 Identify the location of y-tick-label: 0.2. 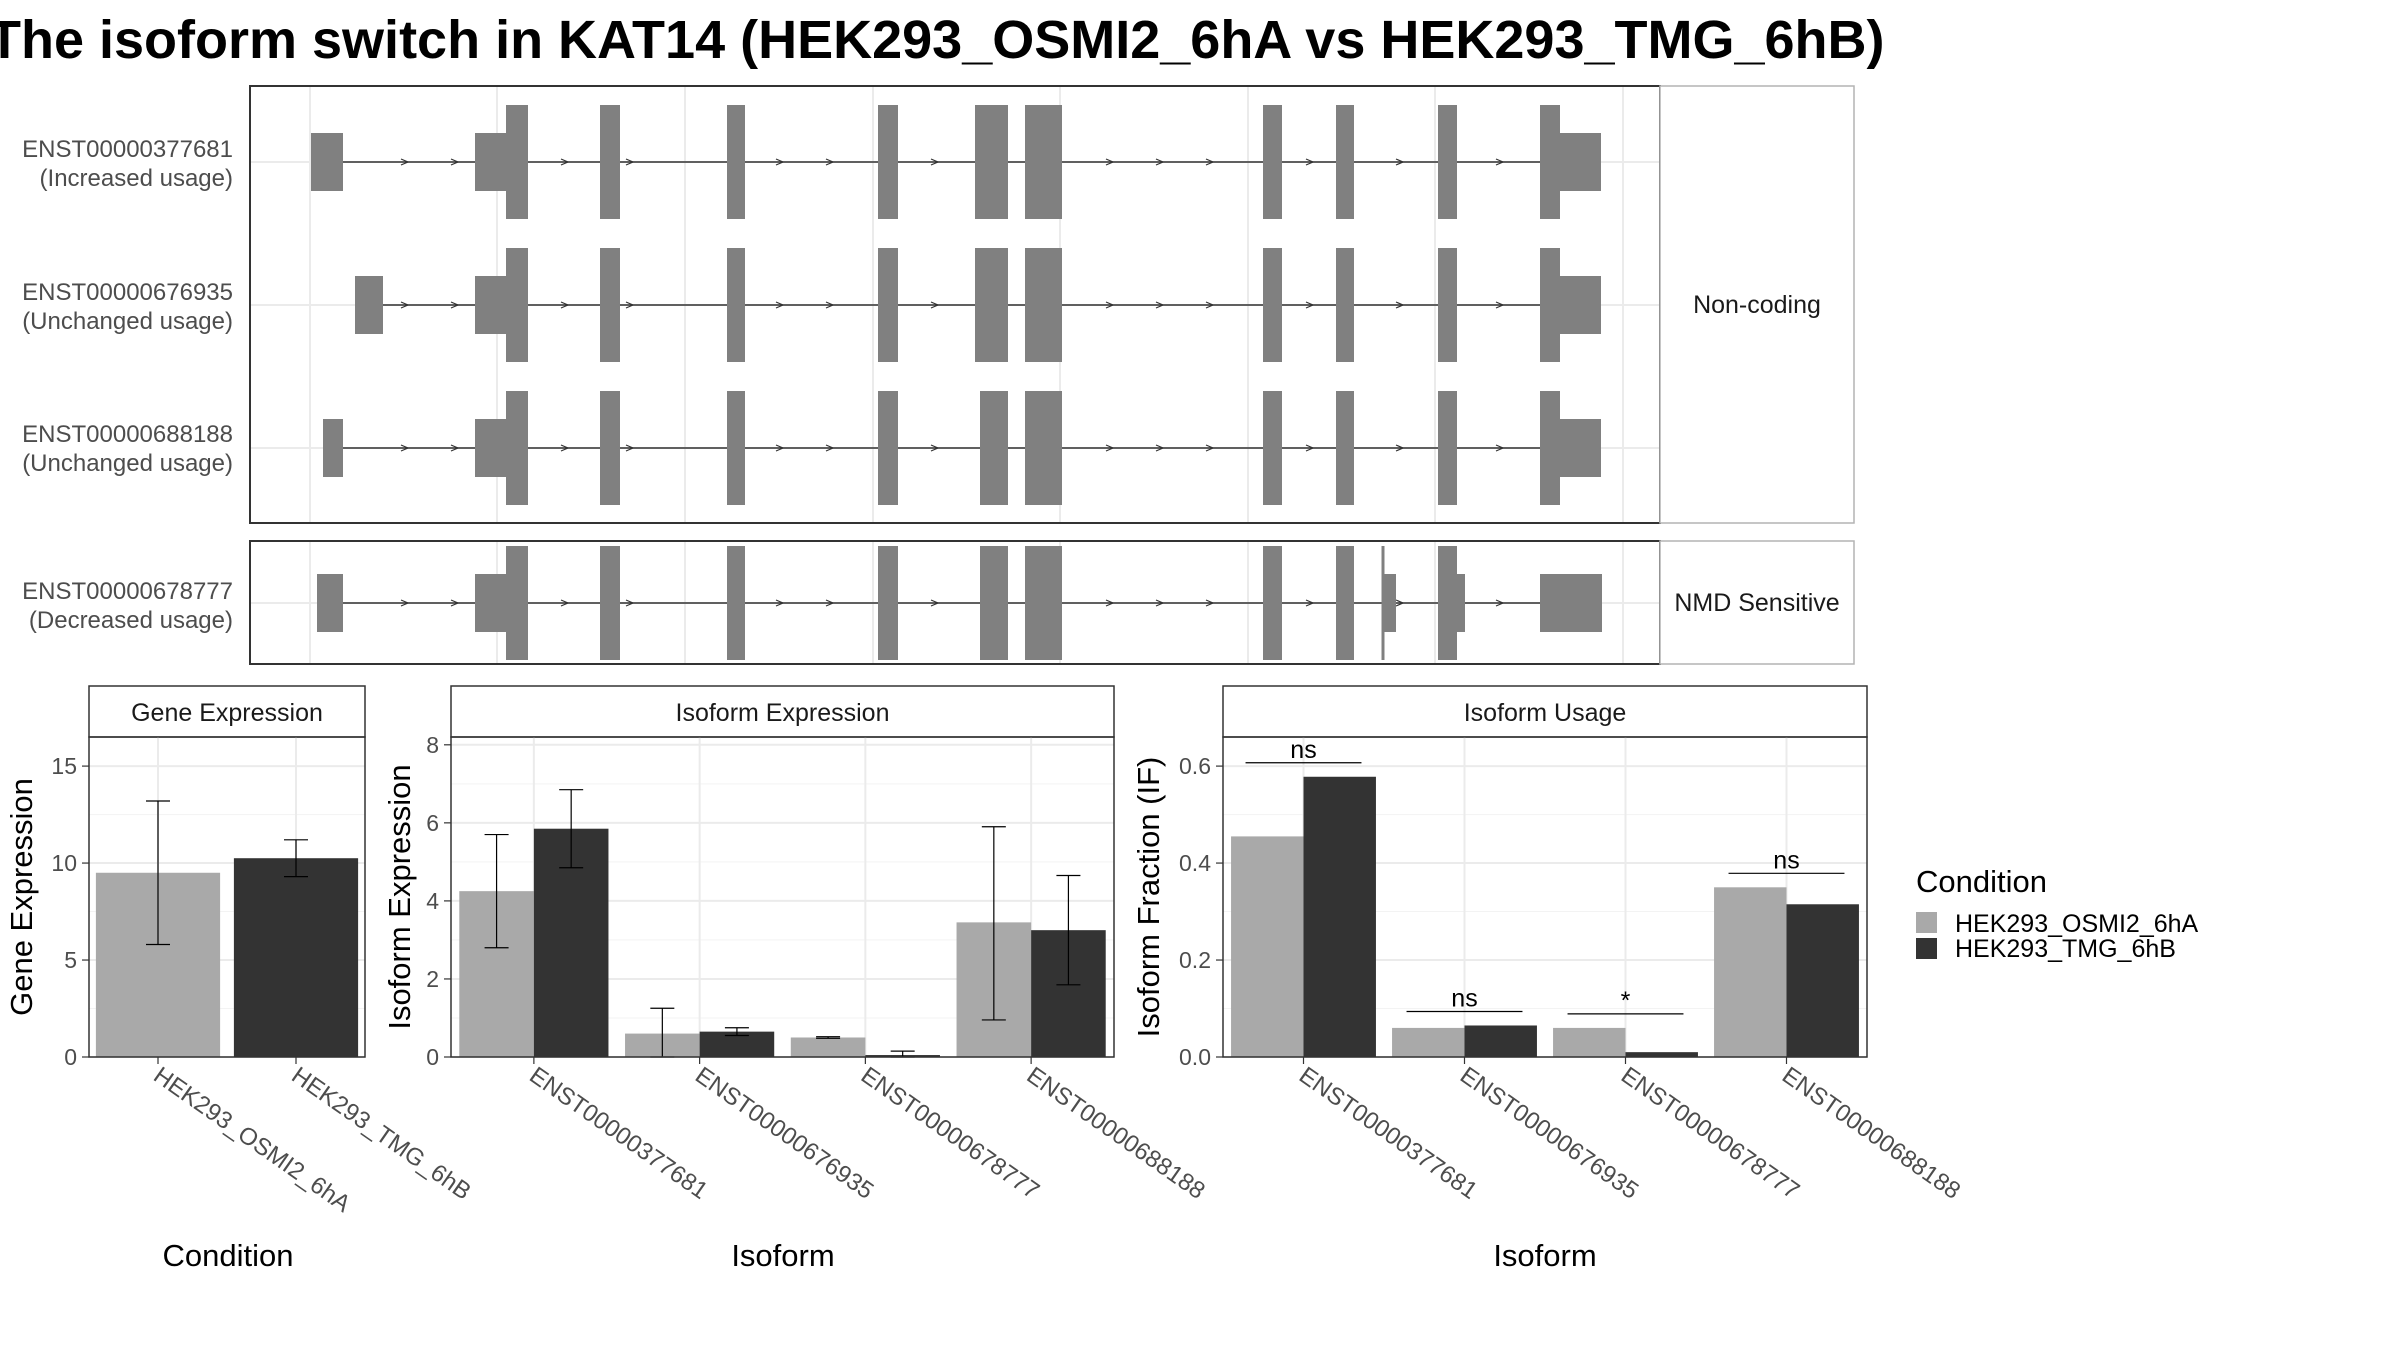
(1195, 960).